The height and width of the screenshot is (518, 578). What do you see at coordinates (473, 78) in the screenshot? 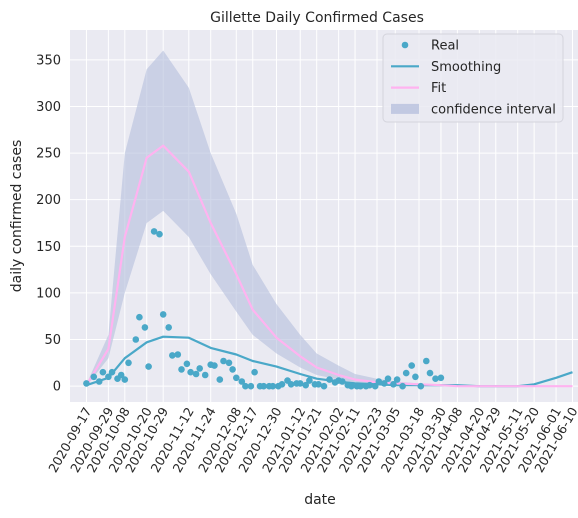
I see `legend: Real Smoothing Fit confidence interval` at bounding box center [473, 78].